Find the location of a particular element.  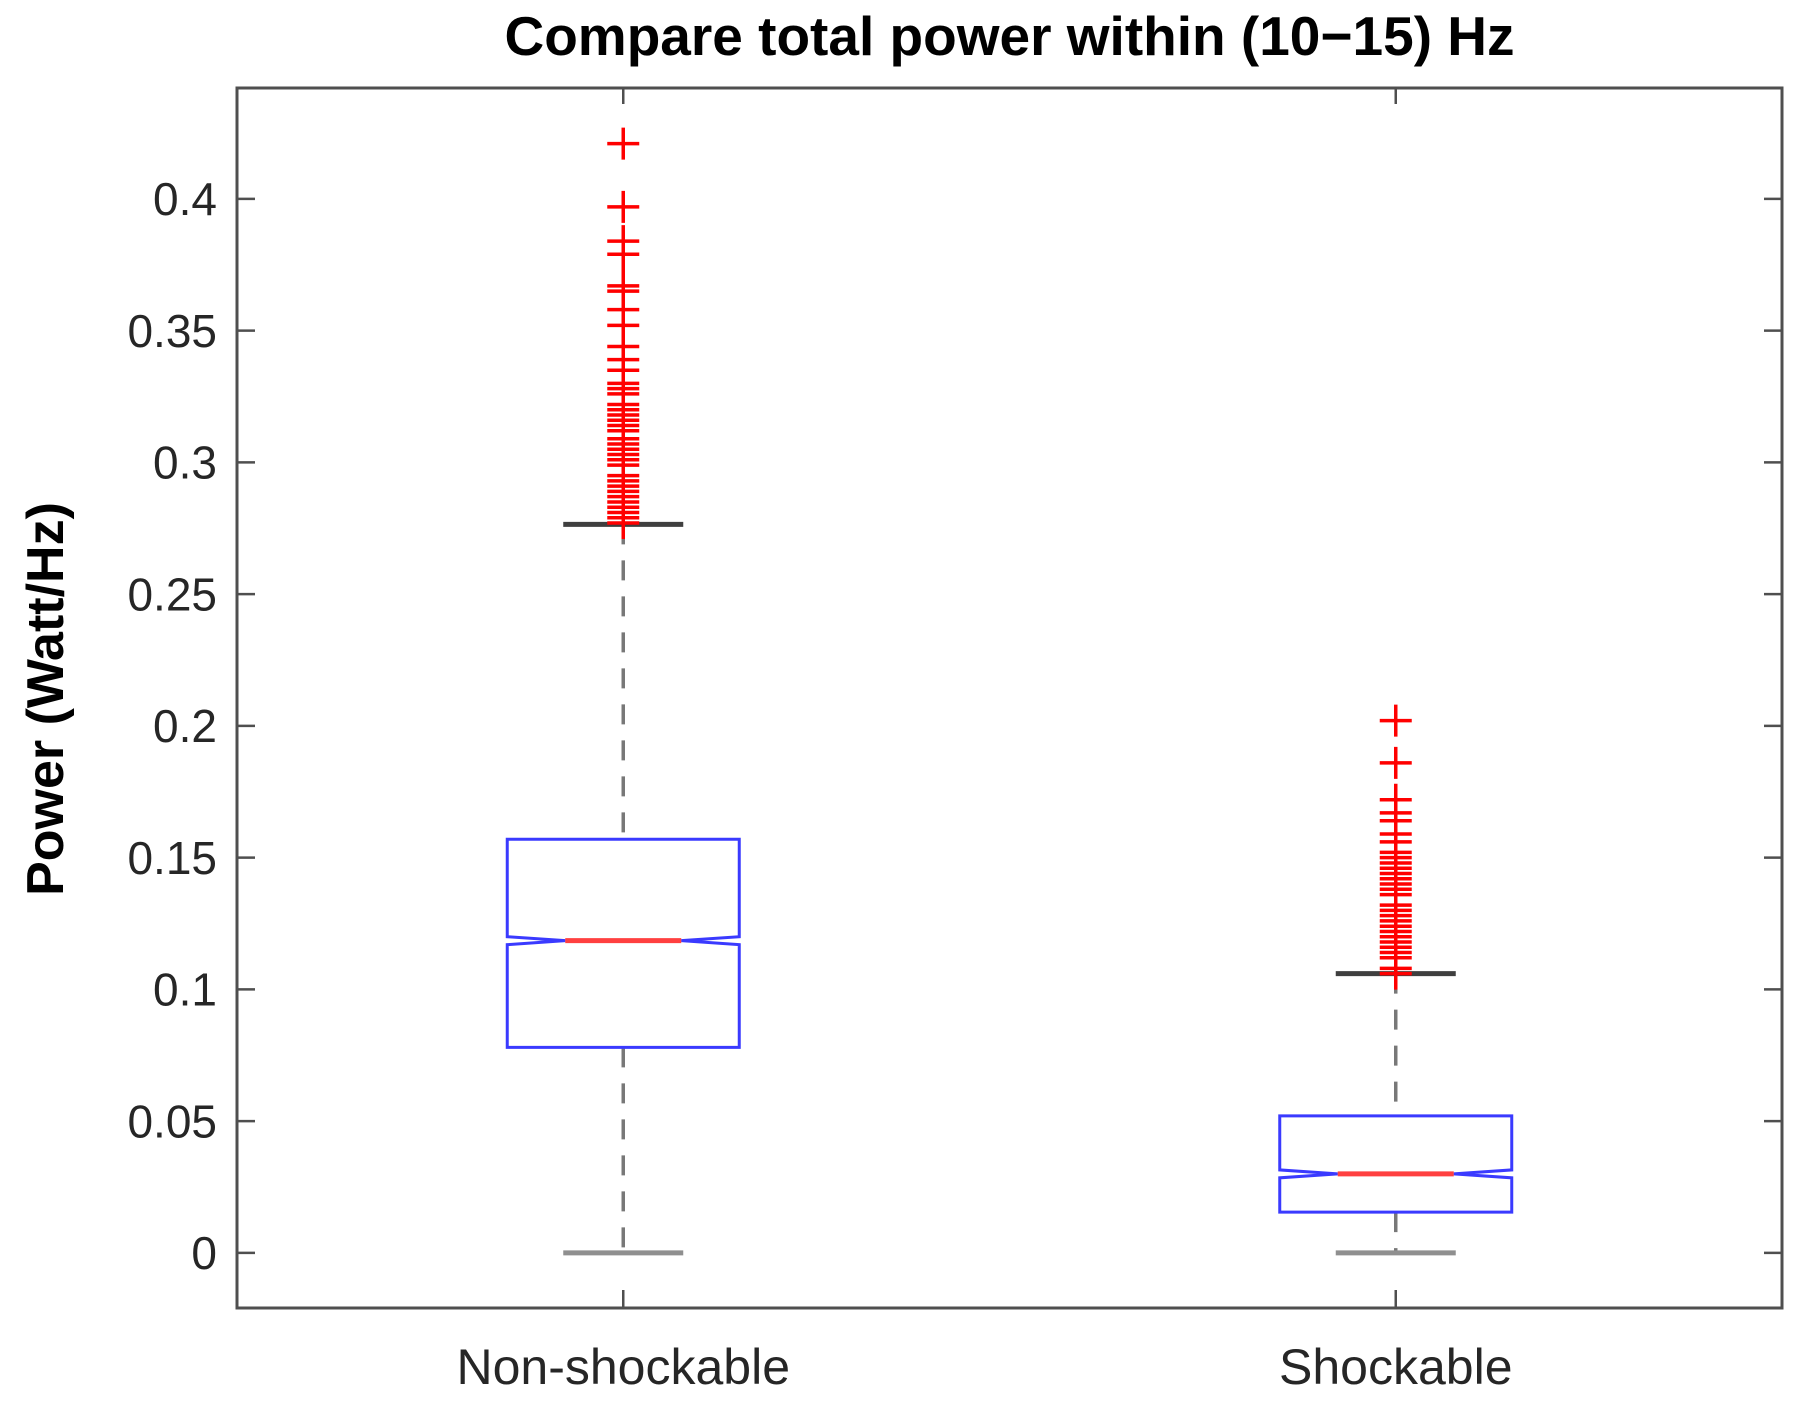

y-tick-label: 0.15 is located at coordinates (172, 858).